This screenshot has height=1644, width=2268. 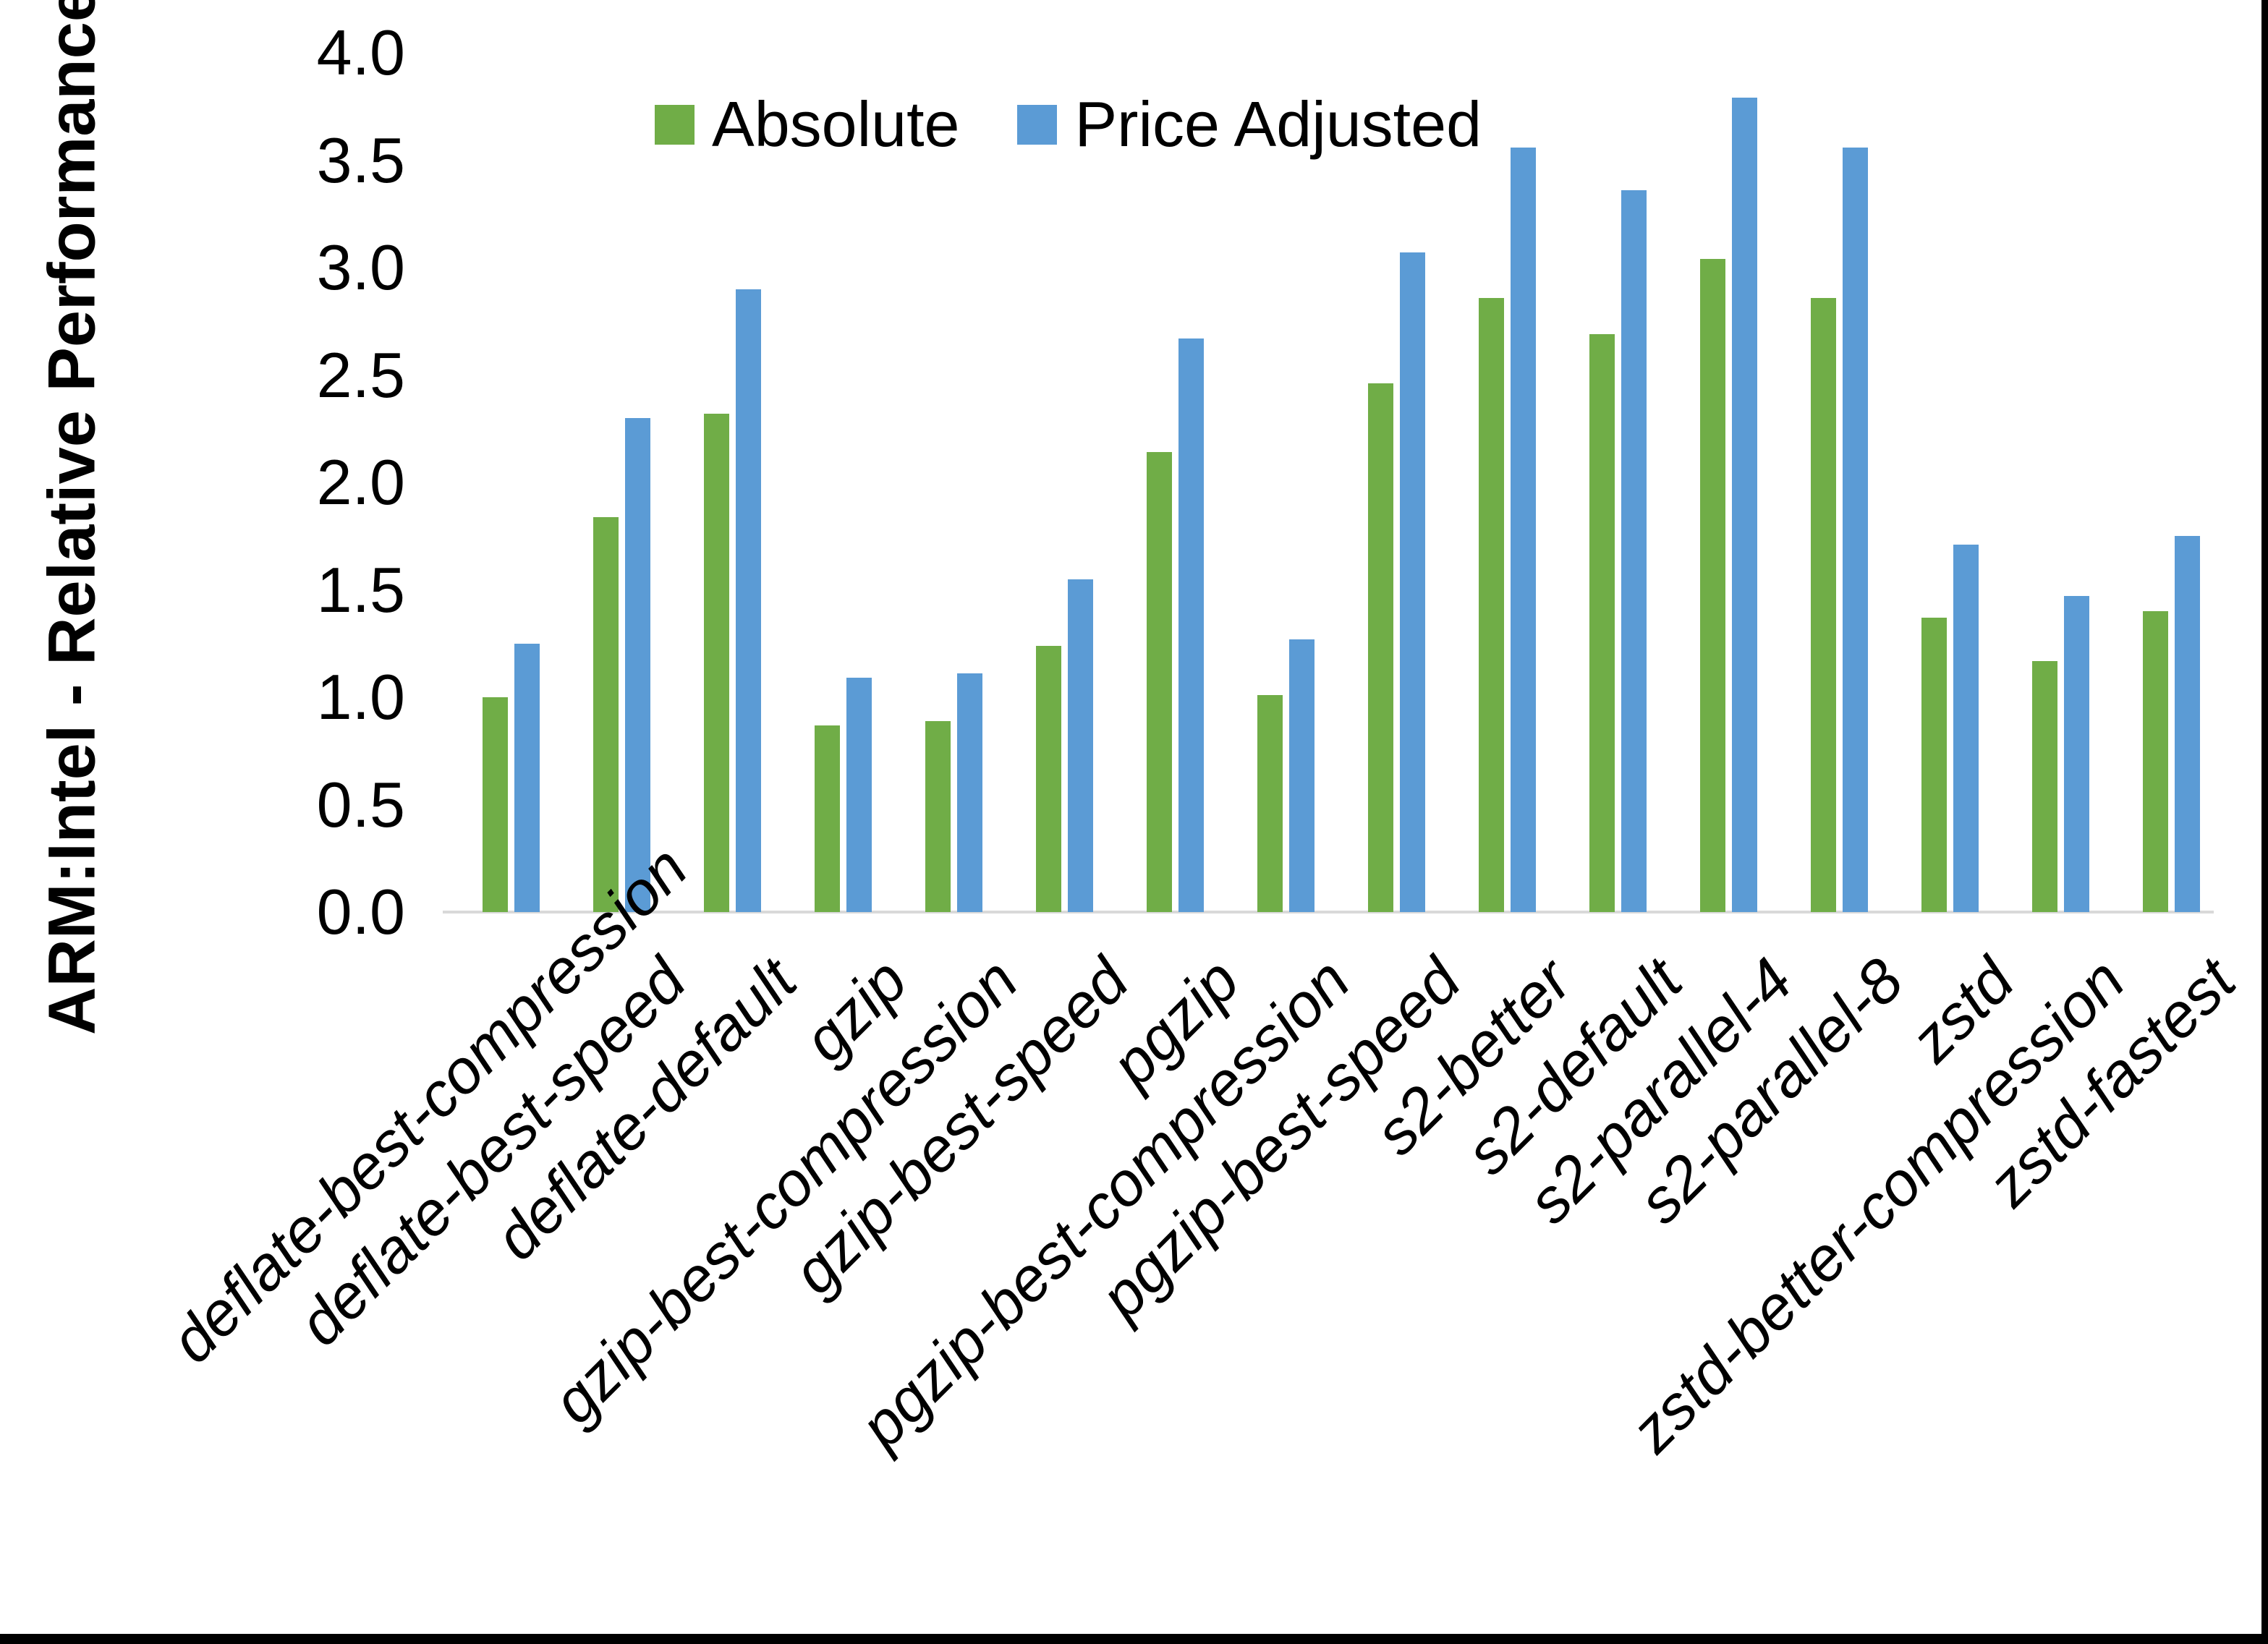 I want to click on window-border-bottom, so click(x=1134, y=1639).